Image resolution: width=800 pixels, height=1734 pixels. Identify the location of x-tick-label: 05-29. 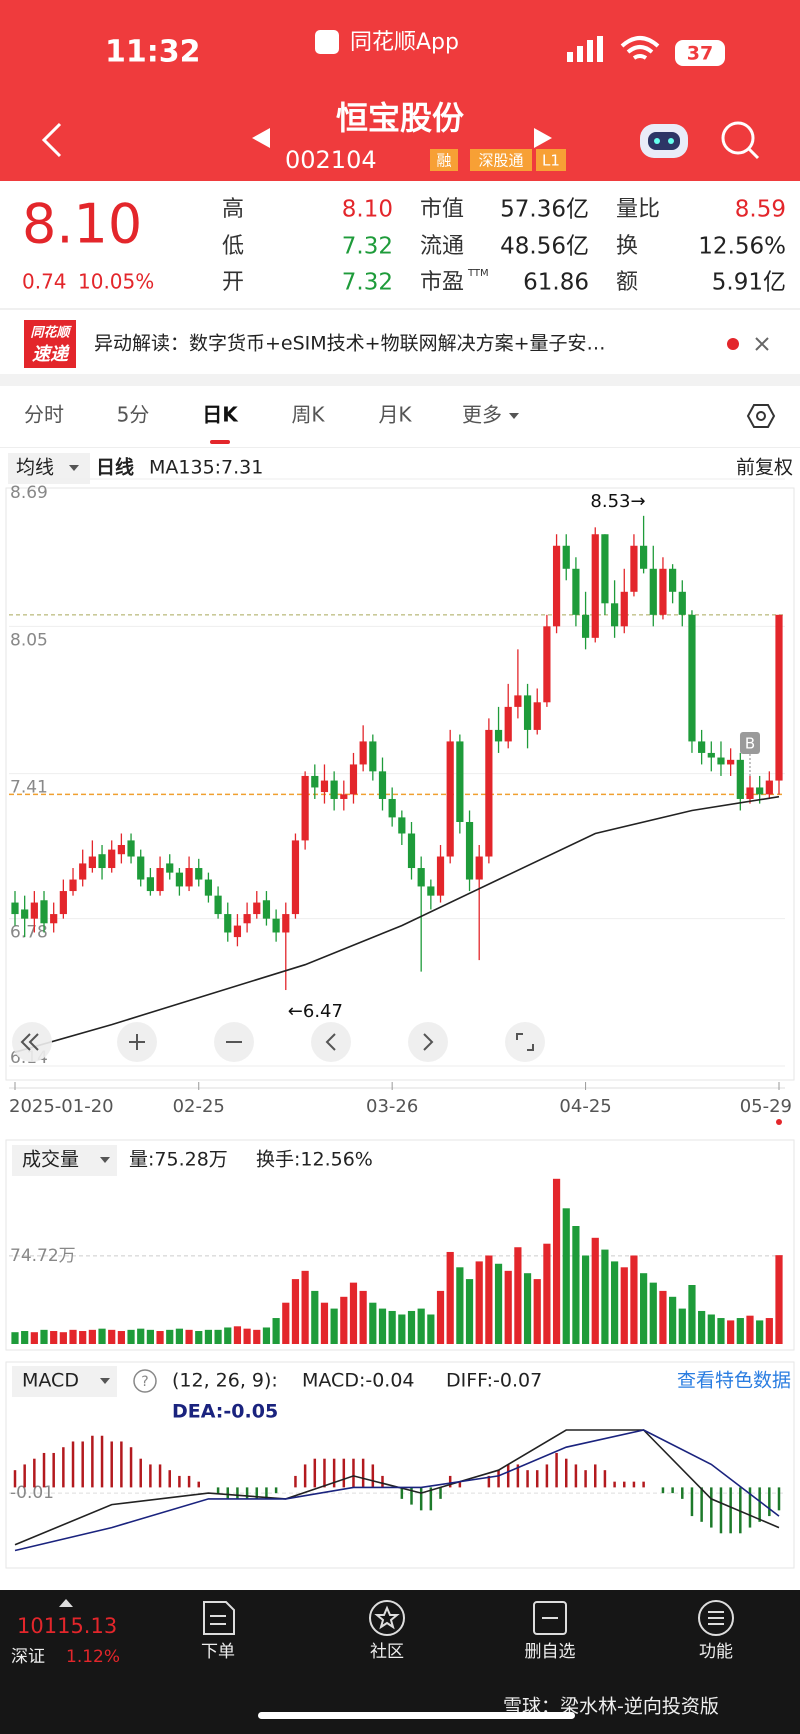
(766, 1106).